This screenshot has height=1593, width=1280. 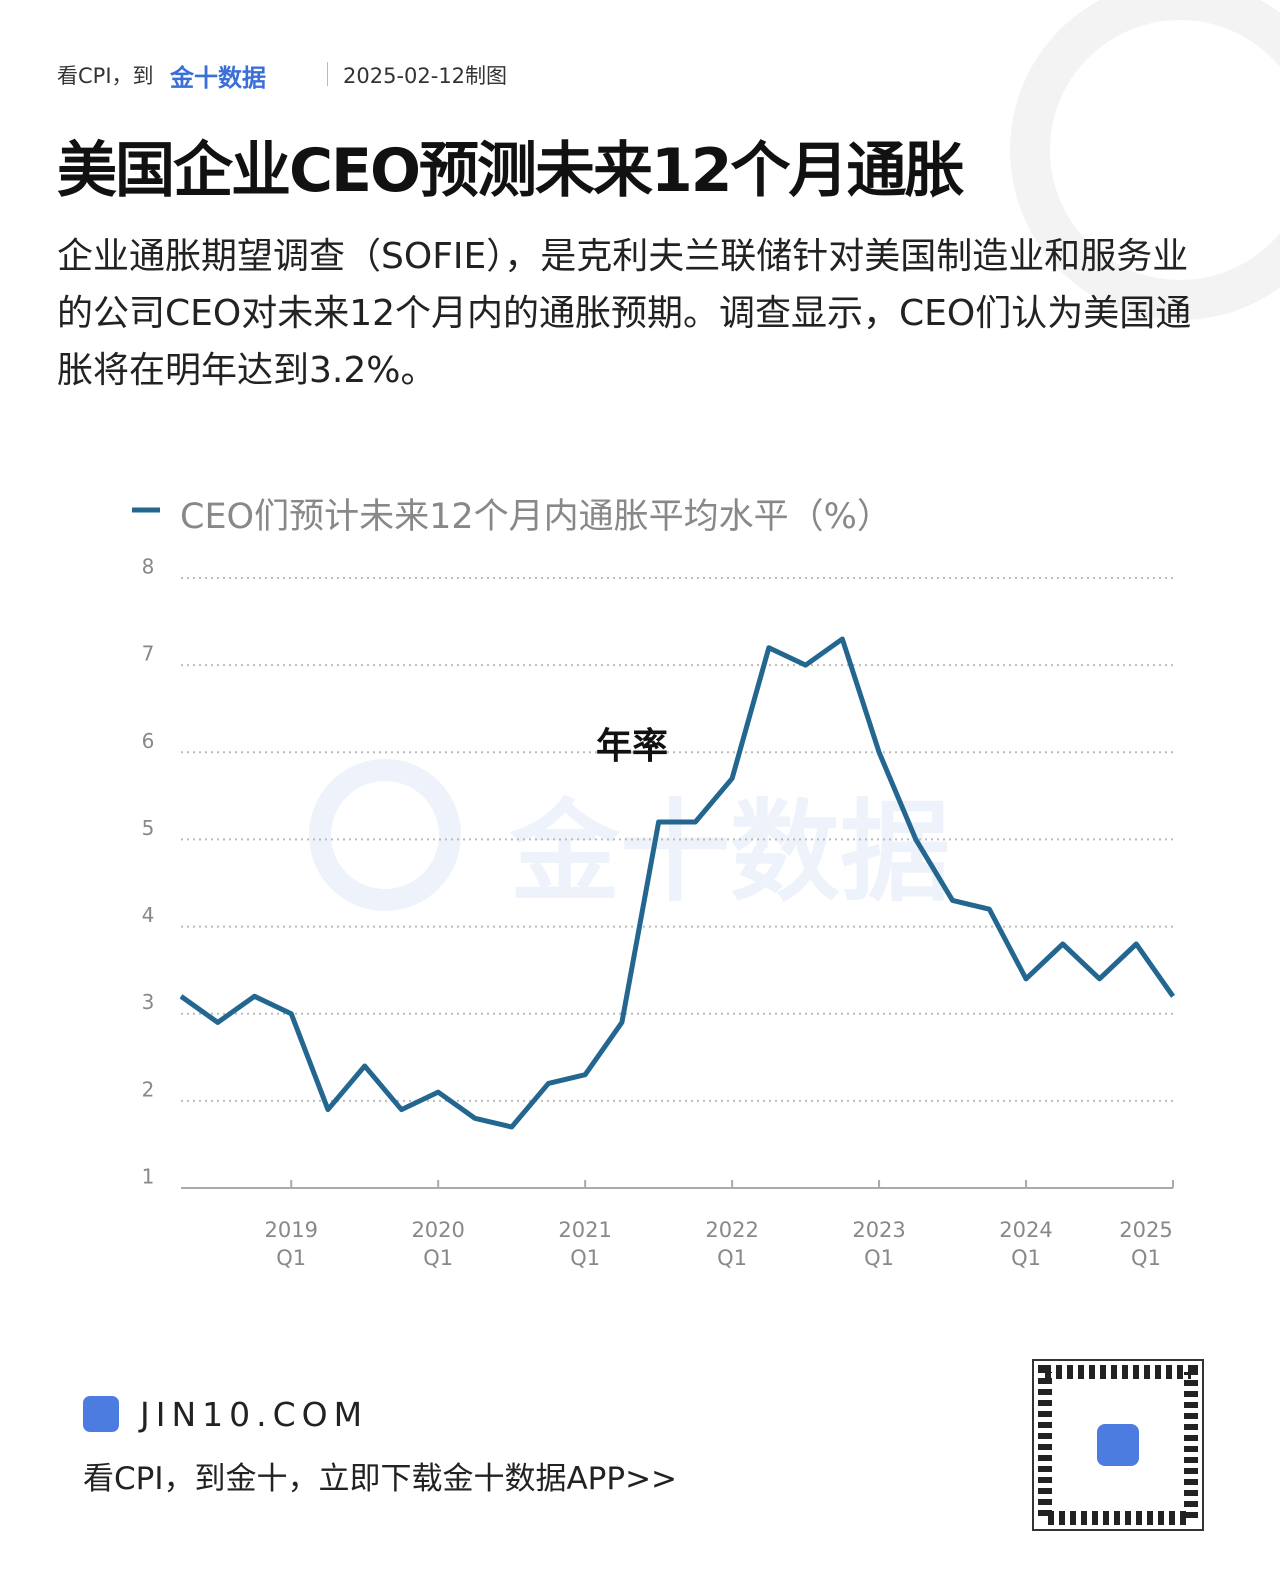 I want to click on header-brand: 金十数据, so click(x=218, y=78).